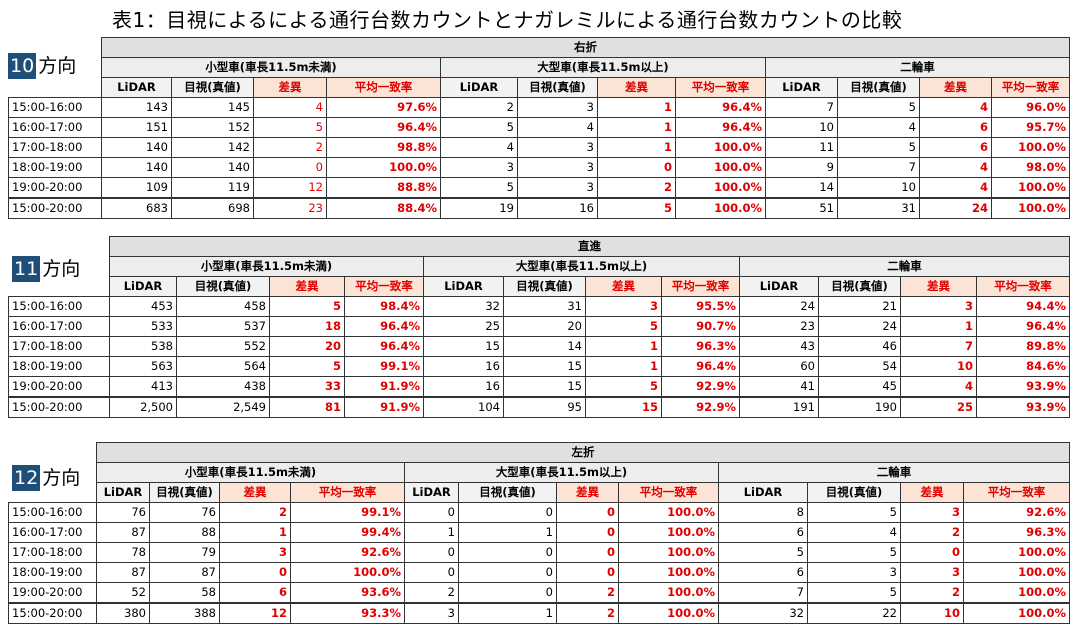 The height and width of the screenshot is (633, 1073). What do you see at coordinates (779, 346) in the screenshot?
I see `lidar-cell: 43` at bounding box center [779, 346].